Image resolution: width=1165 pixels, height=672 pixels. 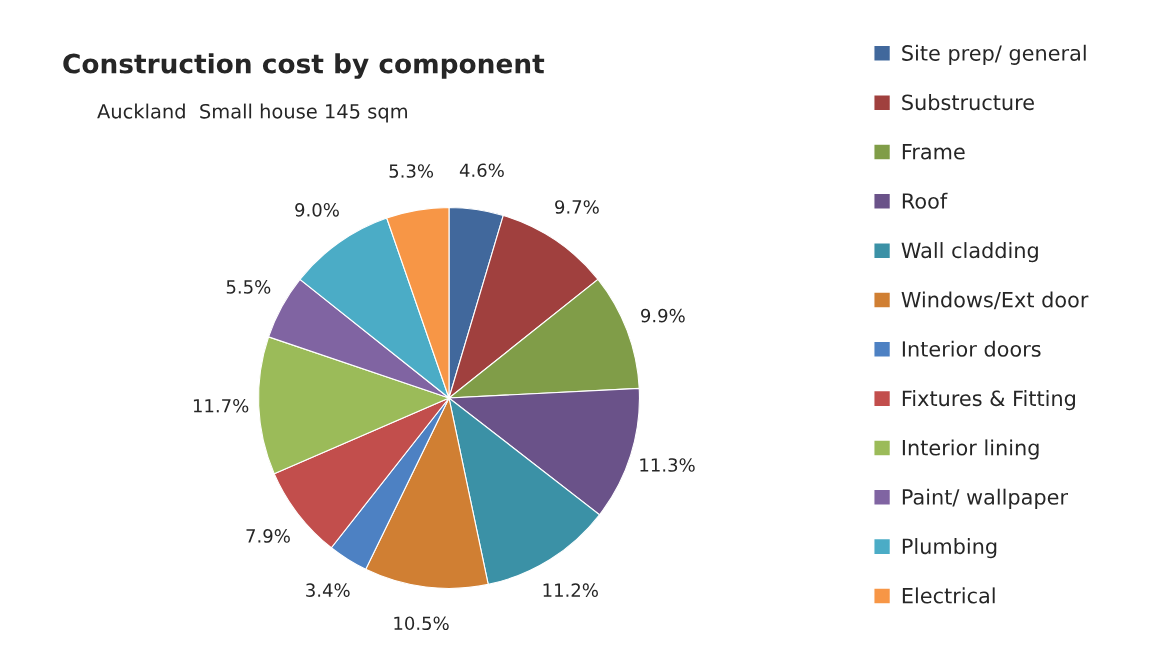 I want to click on legend-label: Interior doors, so click(x=971, y=348).